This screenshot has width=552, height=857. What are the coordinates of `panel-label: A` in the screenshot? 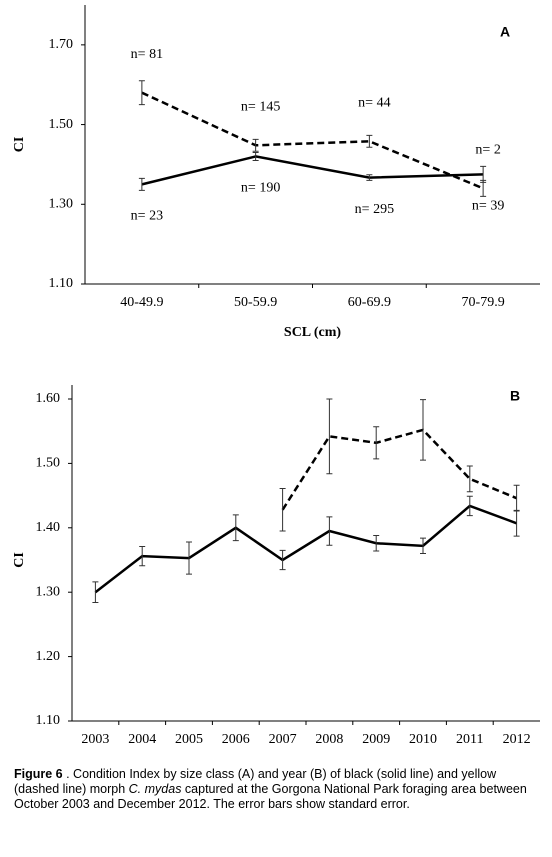 It's located at (505, 32).